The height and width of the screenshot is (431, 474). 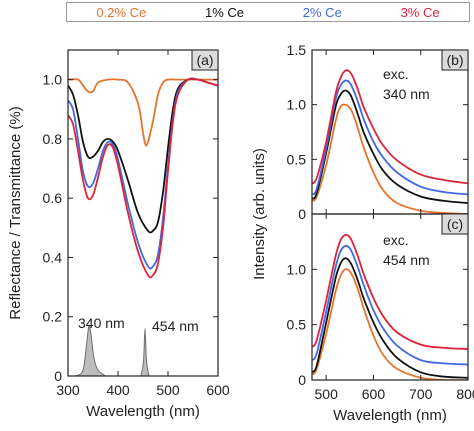 I want to click on x-tick-label-c-3: 800, so click(x=465, y=394).